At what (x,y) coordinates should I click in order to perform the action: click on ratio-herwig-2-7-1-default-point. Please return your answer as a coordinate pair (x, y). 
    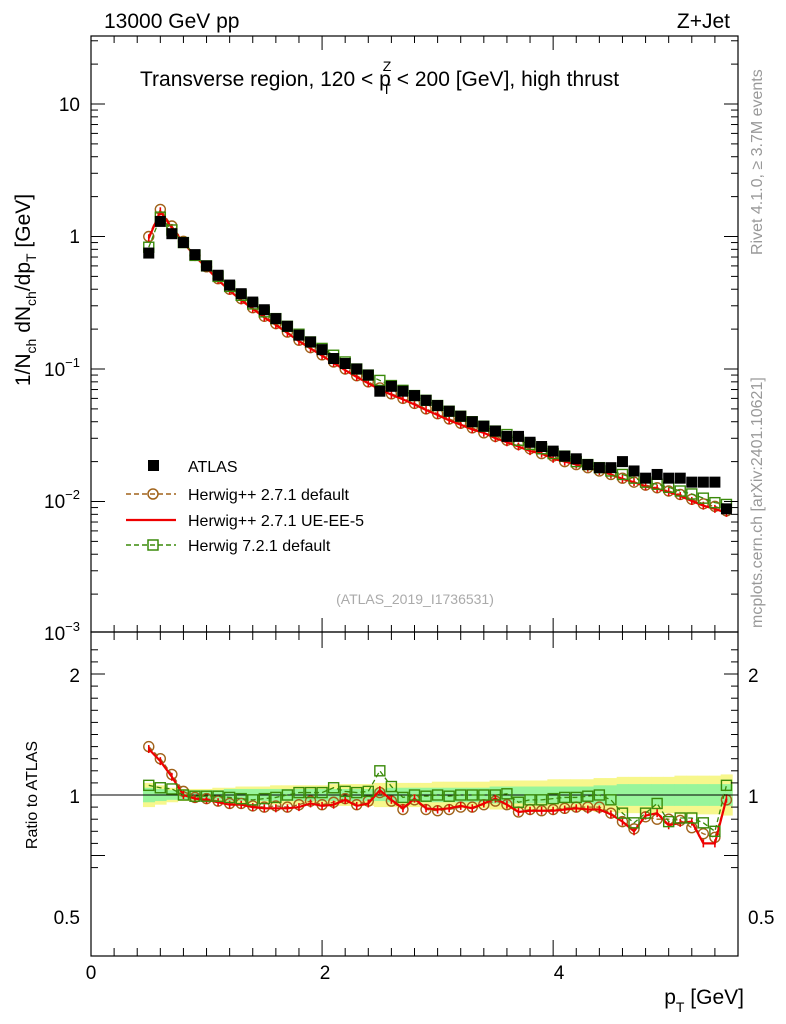
    Looking at the image, I should click on (622, 821).